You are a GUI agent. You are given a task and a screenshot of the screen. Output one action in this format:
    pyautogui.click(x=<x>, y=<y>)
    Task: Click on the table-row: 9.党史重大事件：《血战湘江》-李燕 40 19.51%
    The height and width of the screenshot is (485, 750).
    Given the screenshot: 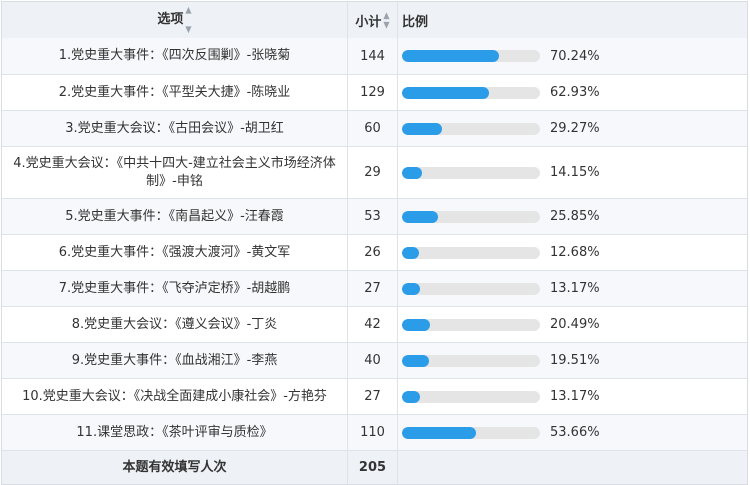 What is the action you would take?
    pyautogui.click(x=374, y=360)
    